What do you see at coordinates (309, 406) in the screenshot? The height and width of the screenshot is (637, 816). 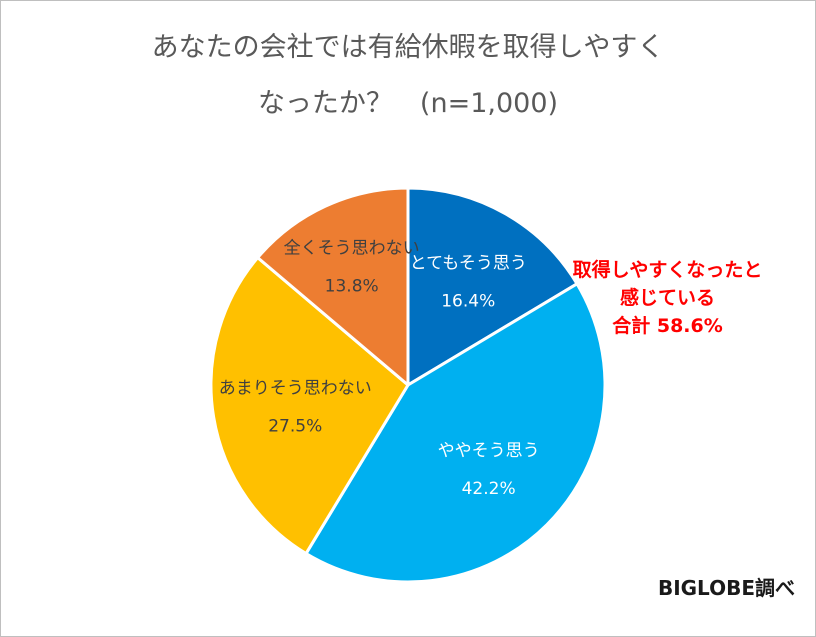 I see `pie-slice-amari-sou-omowanai` at bounding box center [309, 406].